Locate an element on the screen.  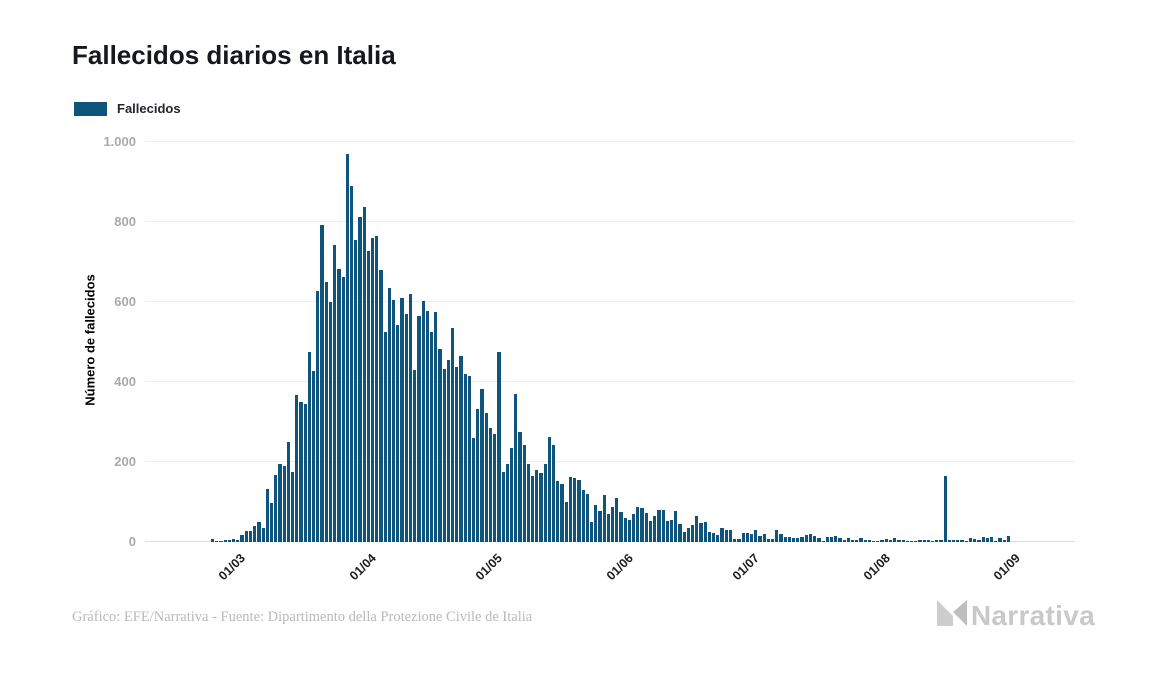
narrativa-logo-icon is located at coordinates (952, 615).